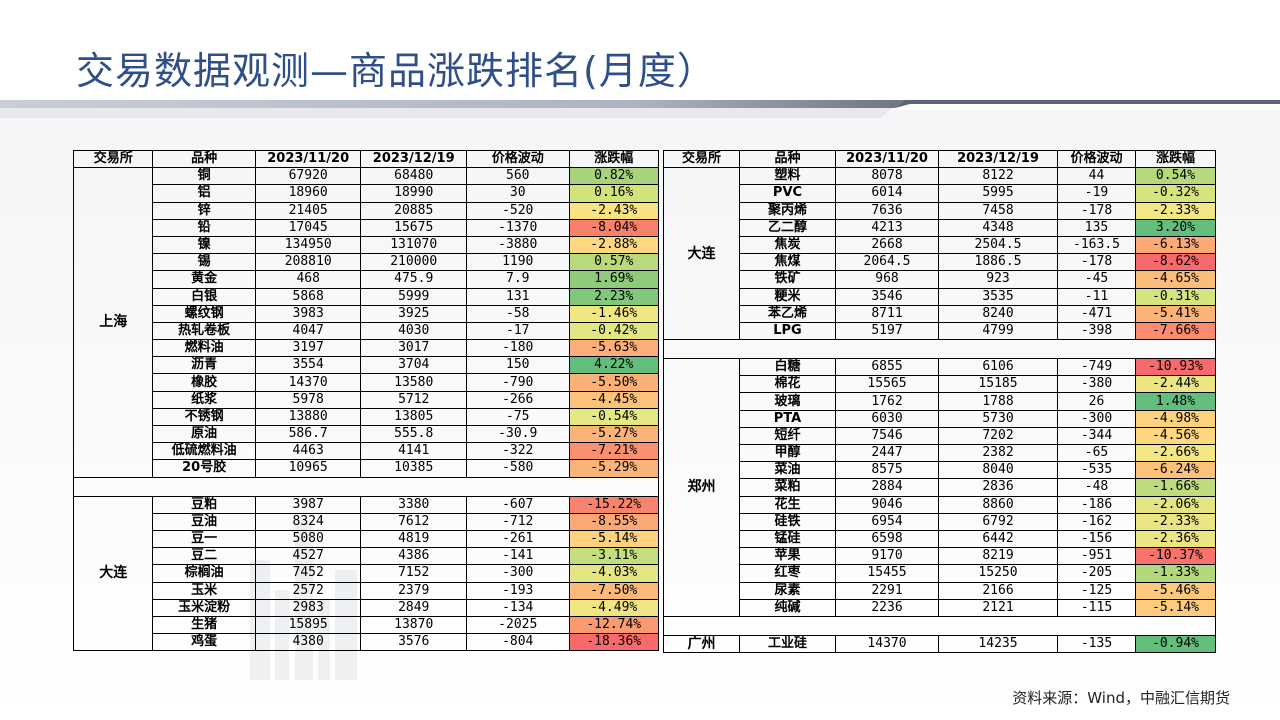 This screenshot has width=1280, height=720. Describe the element at coordinates (204, 434) in the screenshot. I see `variety-cell: 原油` at that location.